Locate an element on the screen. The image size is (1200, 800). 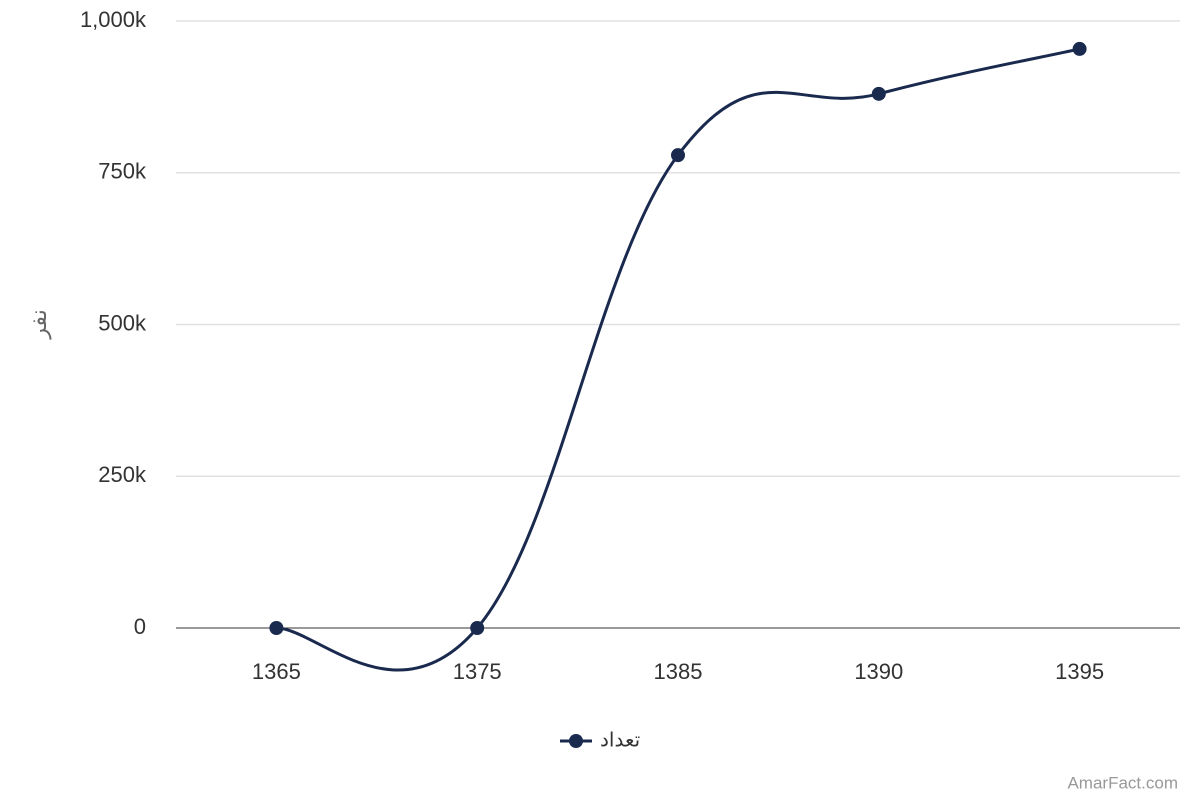
x-tick-label: 1390 is located at coordinates (878, 671).